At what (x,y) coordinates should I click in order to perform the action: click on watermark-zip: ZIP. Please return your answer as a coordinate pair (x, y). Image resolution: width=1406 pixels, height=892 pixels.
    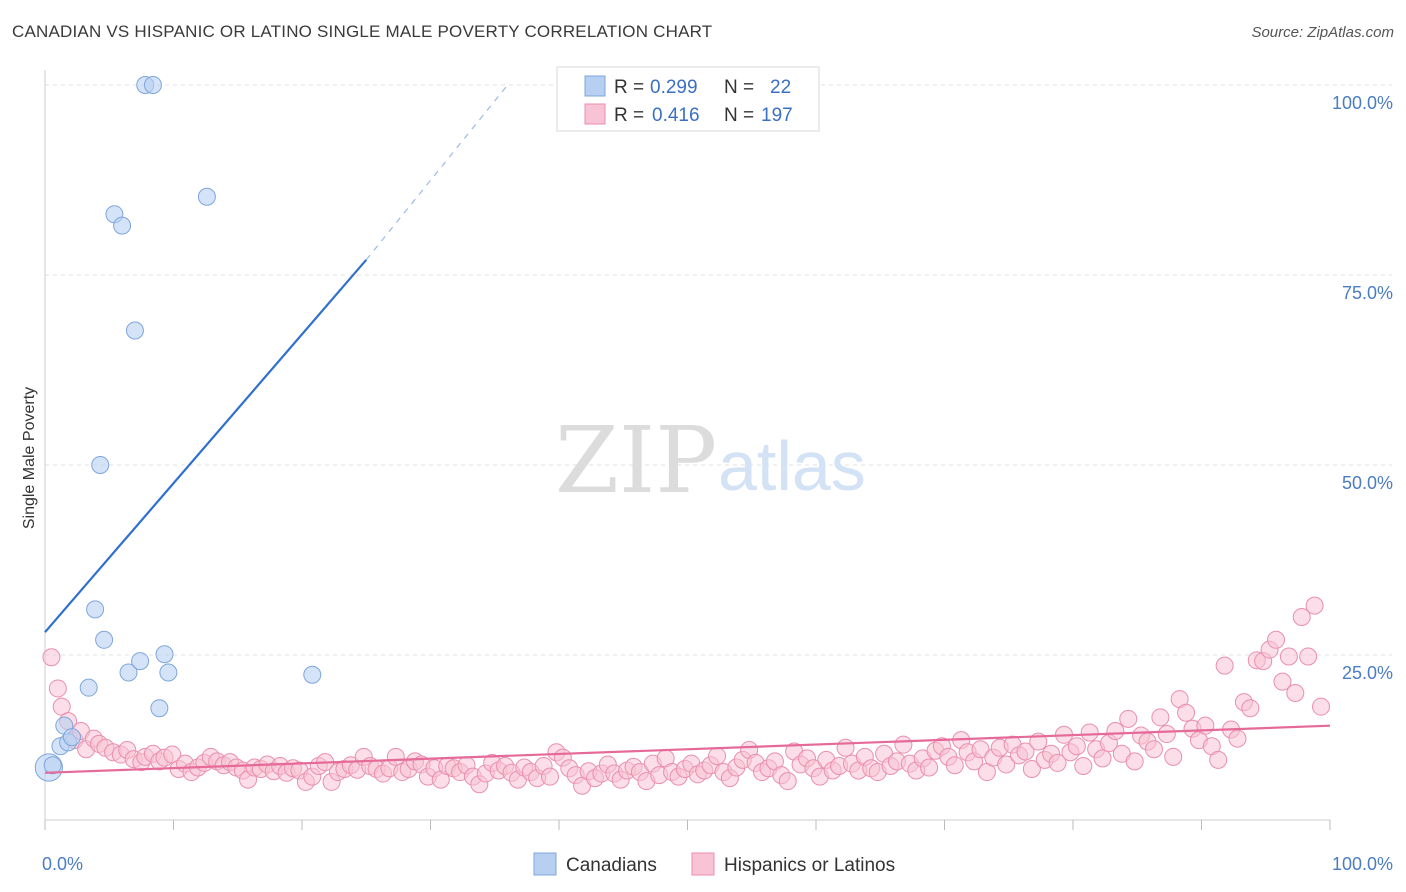
    Looking at the image, I should click on (636, 460).